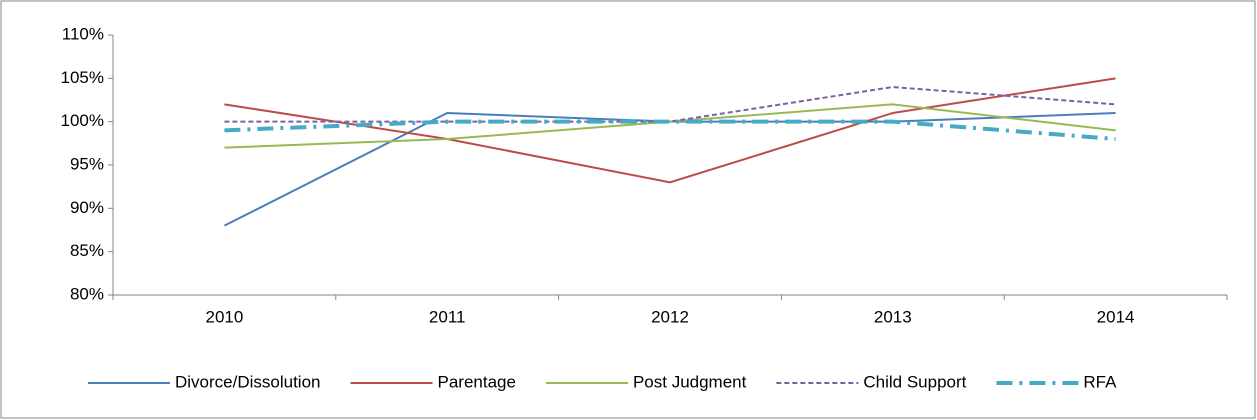 The image size is (1257, 420). What do you see at coordinates (87, 250) in the screenshot?
I see `y-tick-label: 85%` at bounding box center [87, 250].